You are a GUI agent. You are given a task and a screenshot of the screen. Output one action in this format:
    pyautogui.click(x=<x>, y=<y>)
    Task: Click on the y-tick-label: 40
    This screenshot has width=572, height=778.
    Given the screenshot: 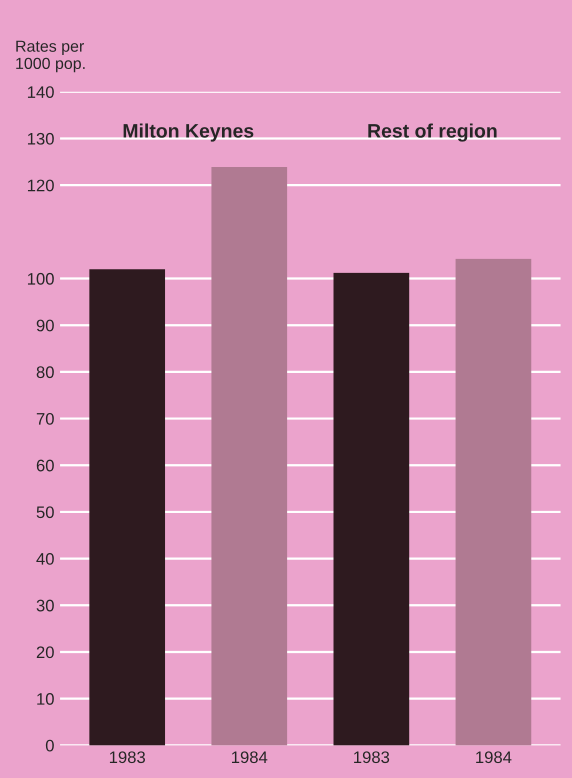 What is the action you would take?
    pyautogui.click(x=45, y=559)
    